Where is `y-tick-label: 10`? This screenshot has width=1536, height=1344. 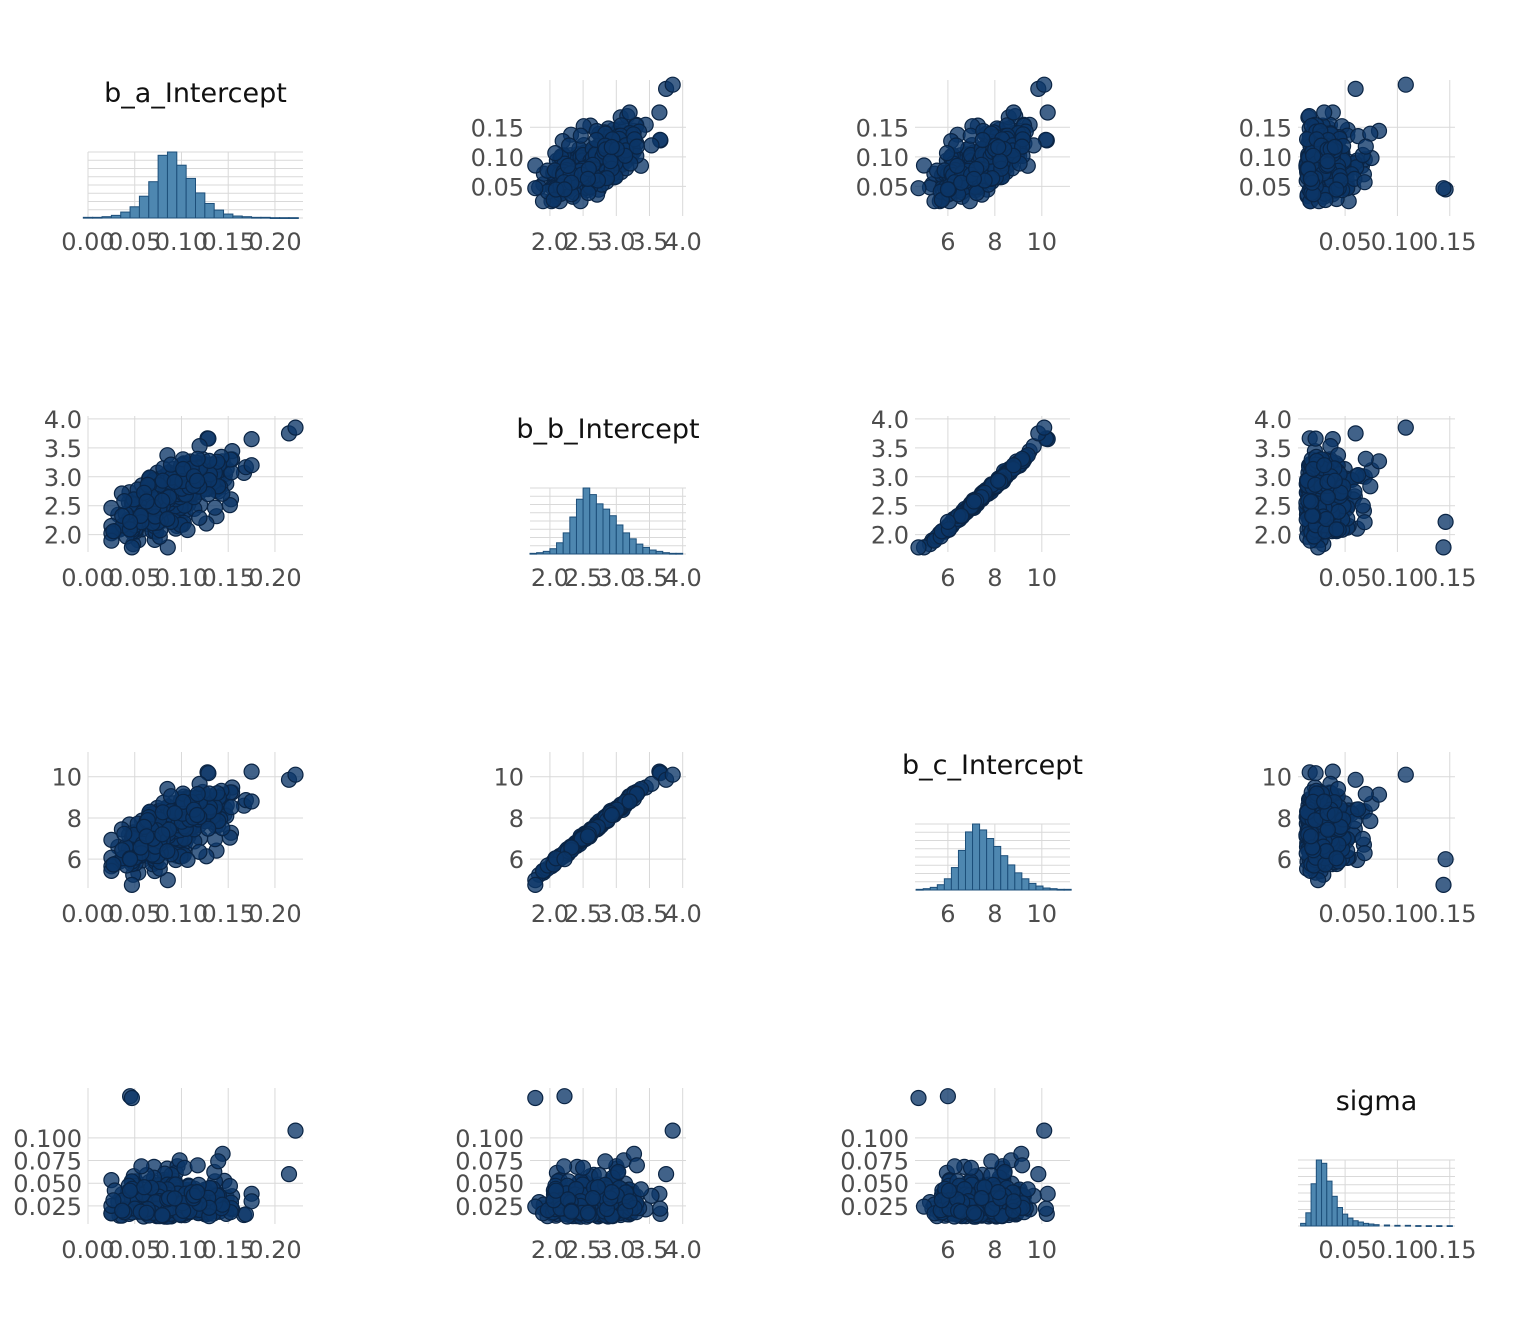 y-tick-label: 10 is located at coordinates (508, 778).